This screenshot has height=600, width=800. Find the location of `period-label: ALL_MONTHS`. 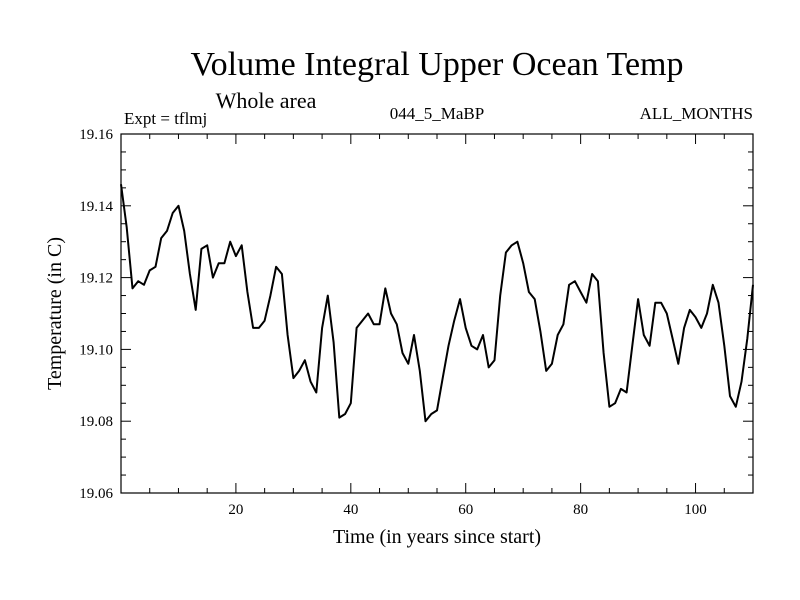

period-label: ALL_MONTHS is located at coordinates (696, 113).